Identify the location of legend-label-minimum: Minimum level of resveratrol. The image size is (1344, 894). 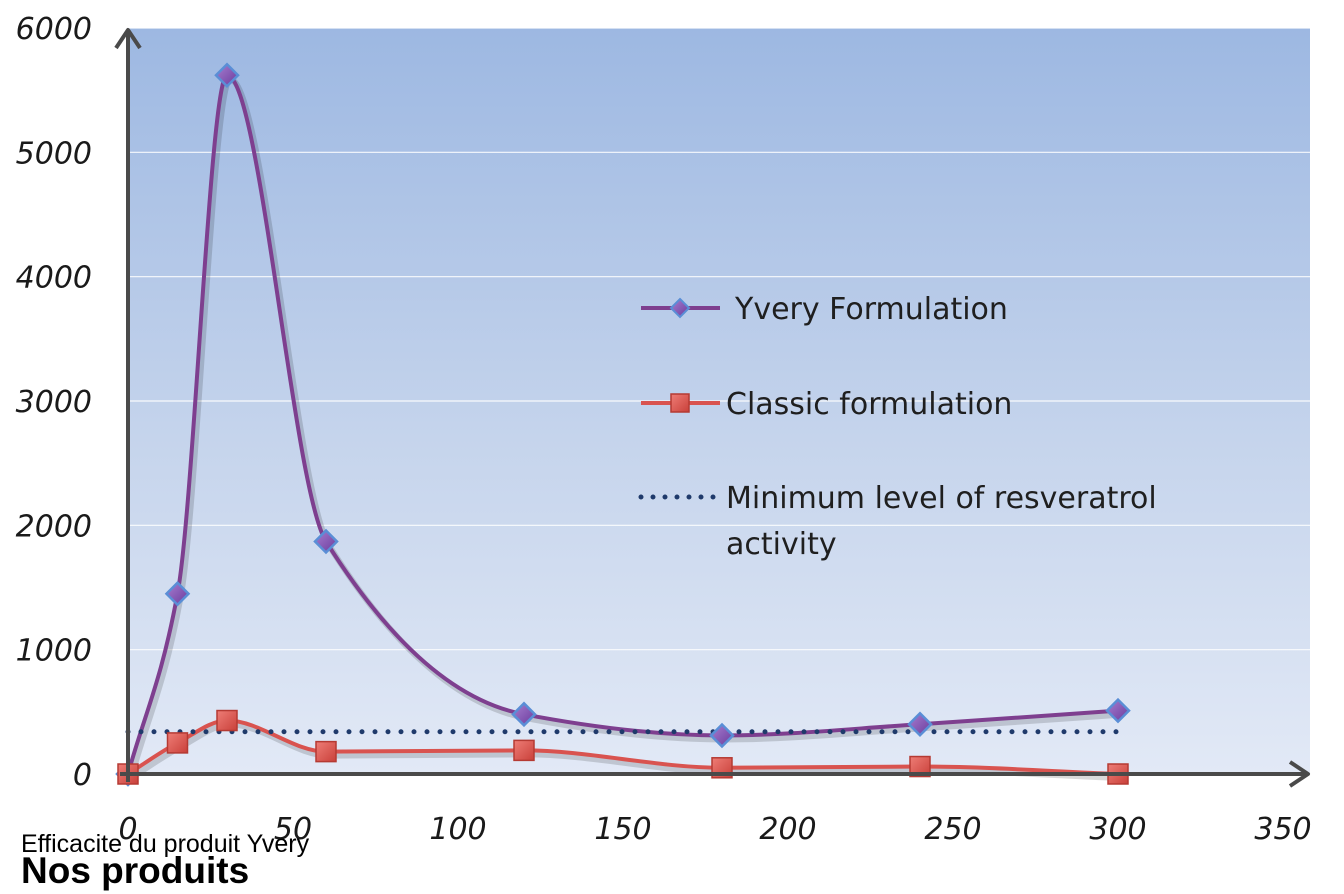
(941, 498).